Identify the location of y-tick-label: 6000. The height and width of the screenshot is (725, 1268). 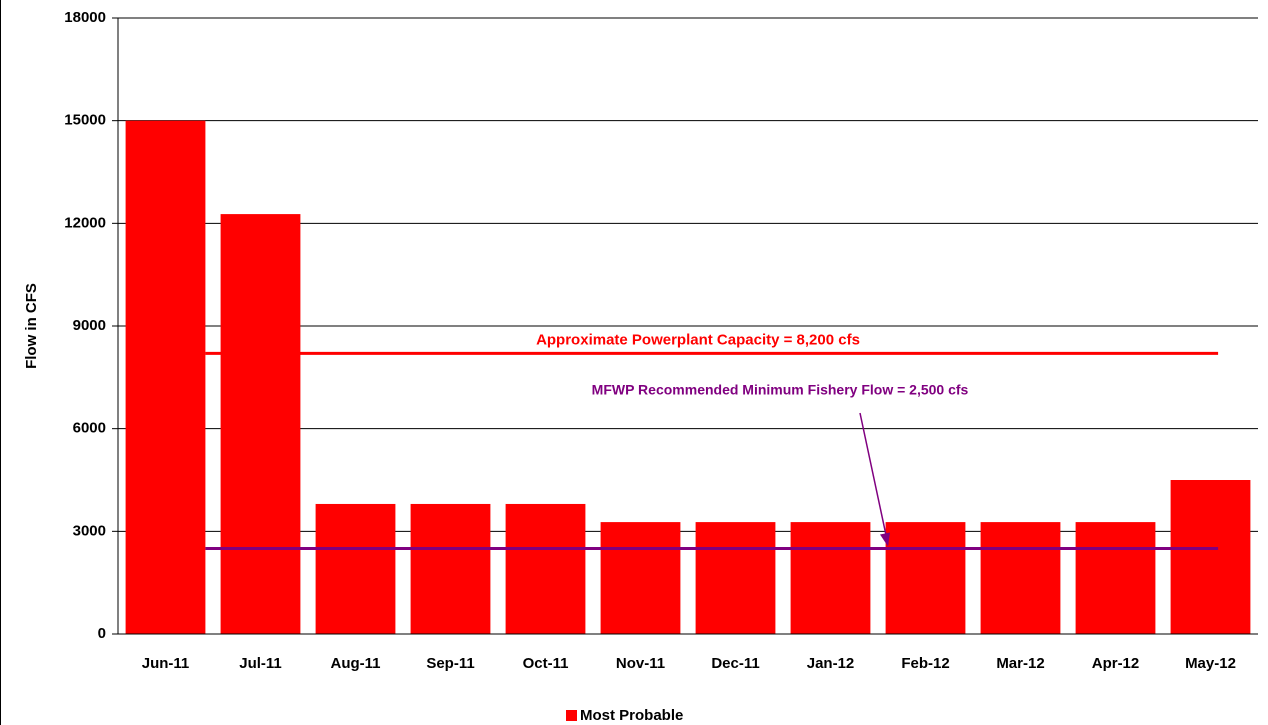
(89, 428).